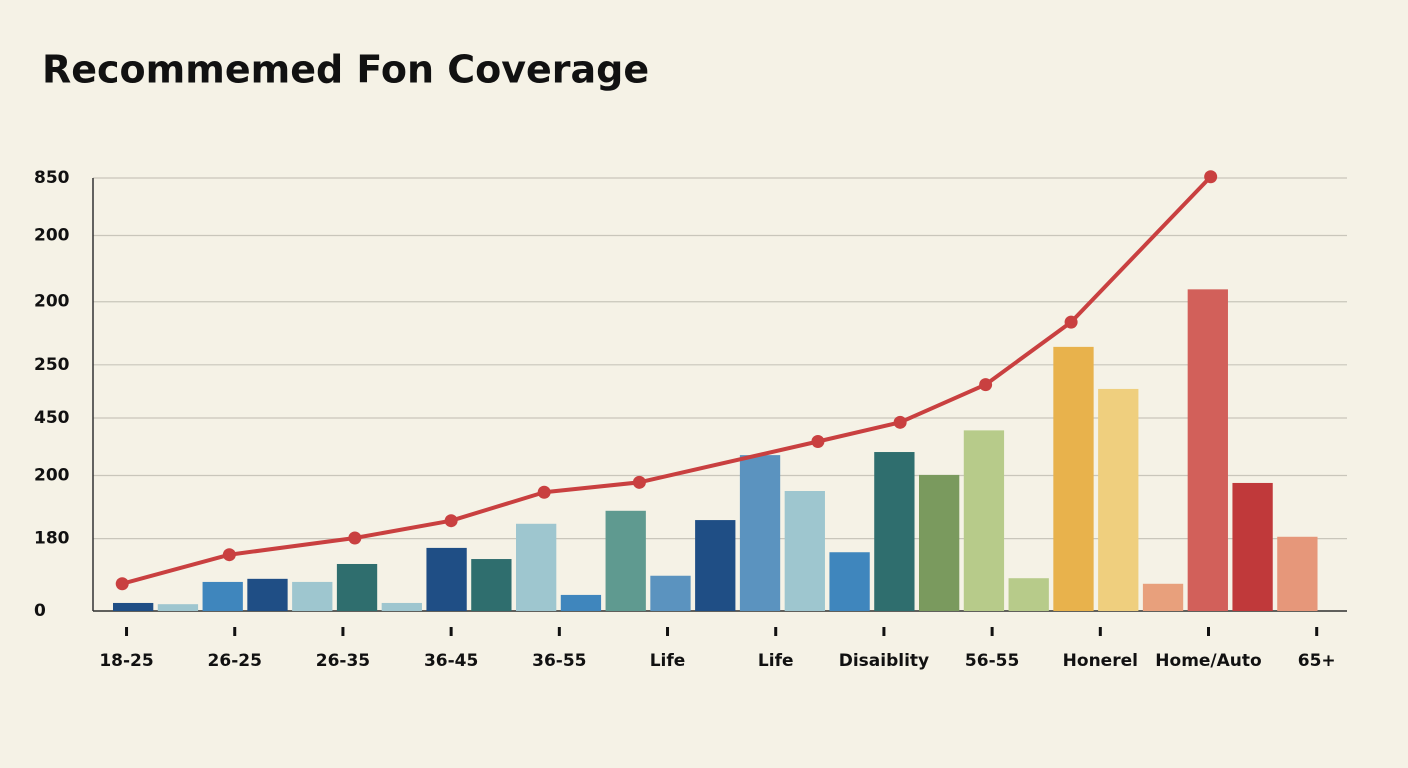 This screenshot has width=1408, height=768. What do you see at coordinates (40, 611) in the screenshot?
I see `y-tick-label: 0` at bounding box center [40, 611].